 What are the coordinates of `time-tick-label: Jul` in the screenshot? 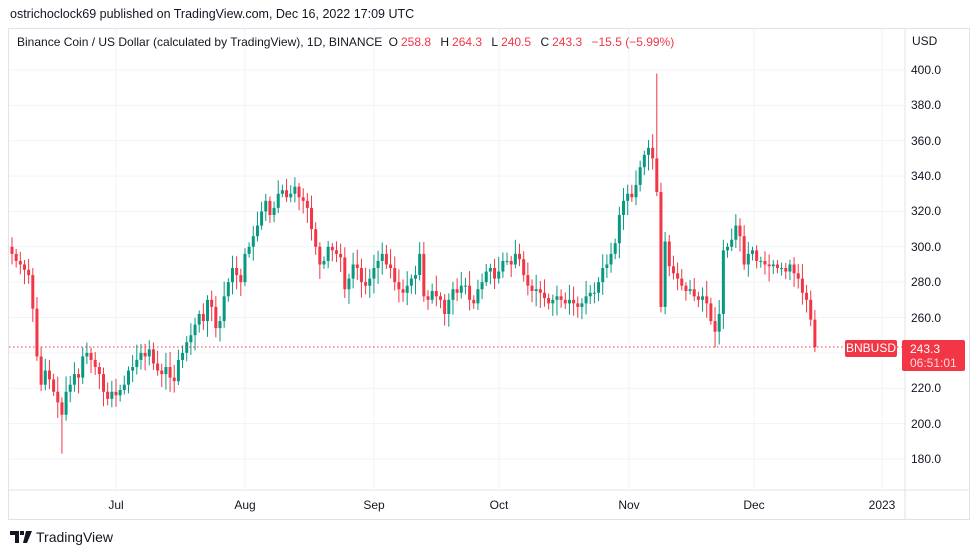 It's located at (116, 505).